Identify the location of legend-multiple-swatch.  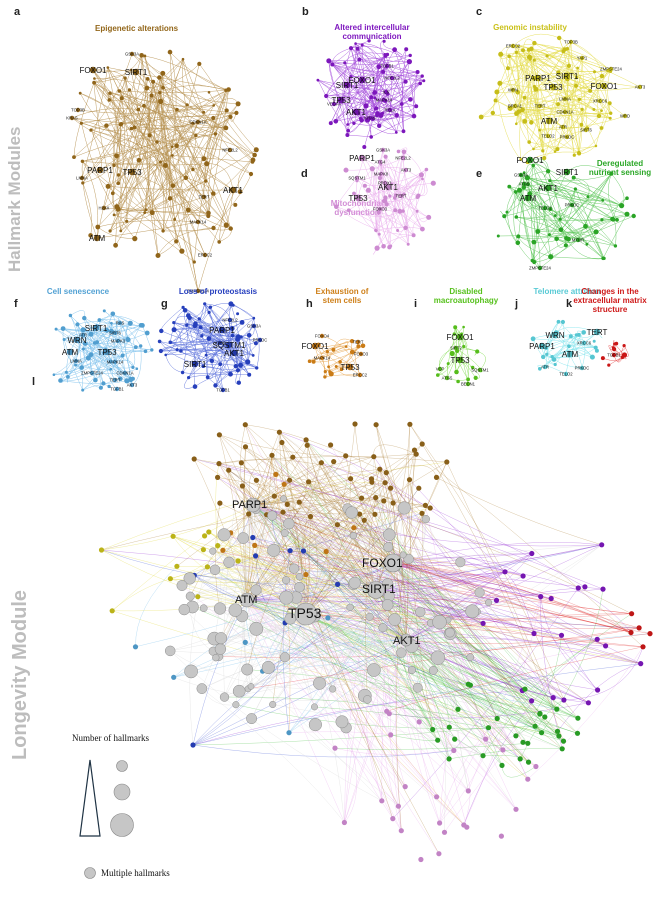
(90, 873).